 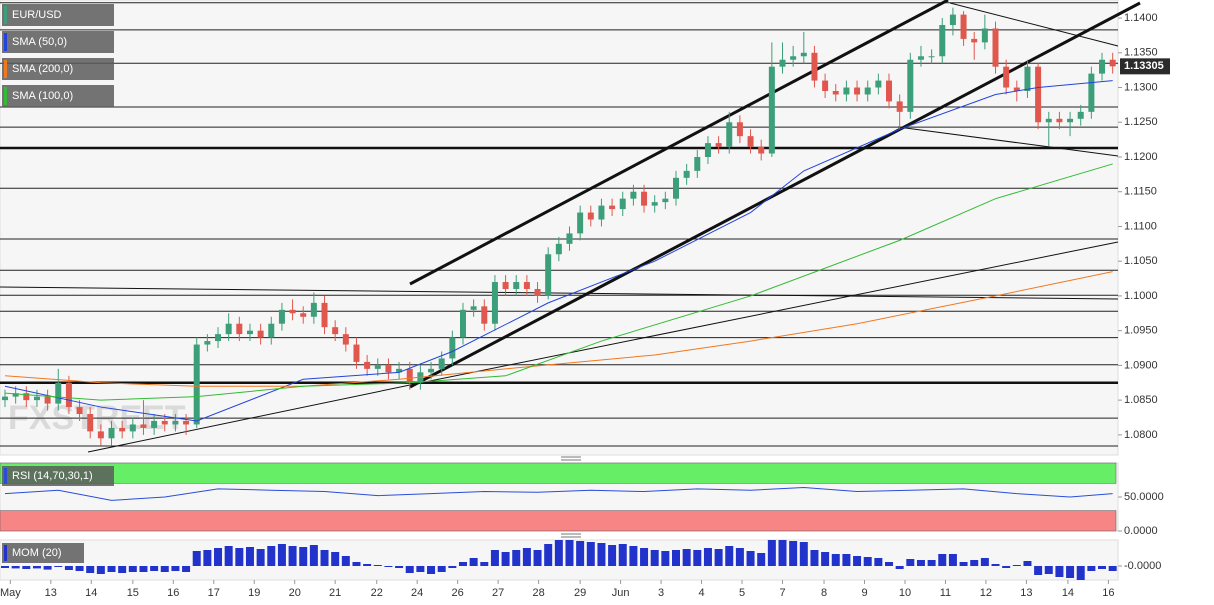 I want to click on x-tick-label: 11, so click(x=945, y=593).